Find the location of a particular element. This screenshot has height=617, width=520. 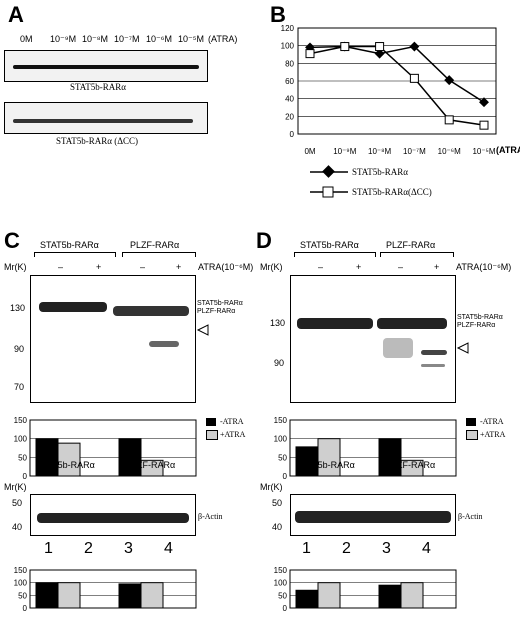

series-line is located at coordinates (397, 74).